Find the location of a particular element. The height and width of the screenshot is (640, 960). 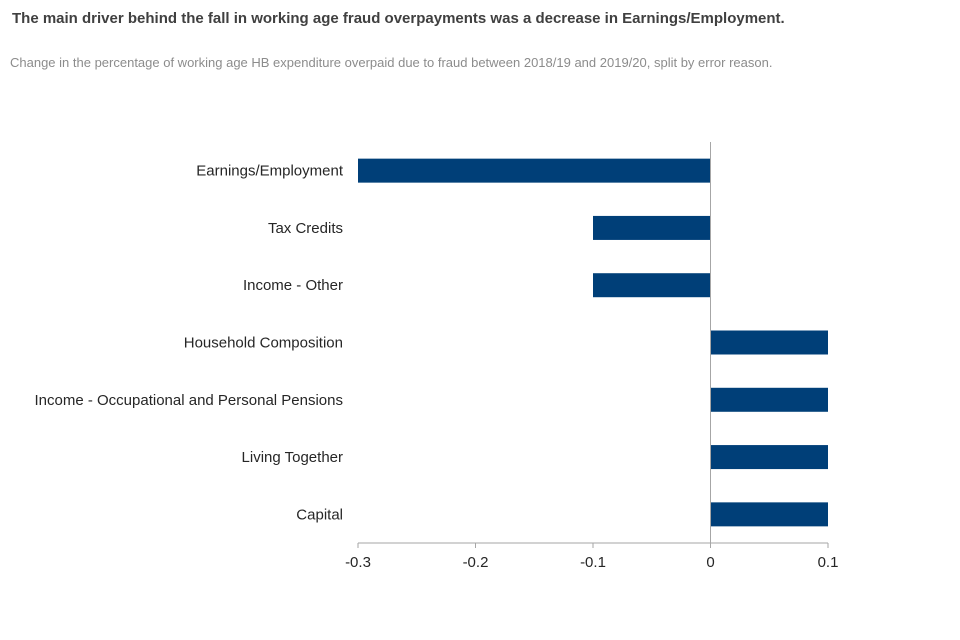

bar-household-composition is located at coordinates (769, 342).